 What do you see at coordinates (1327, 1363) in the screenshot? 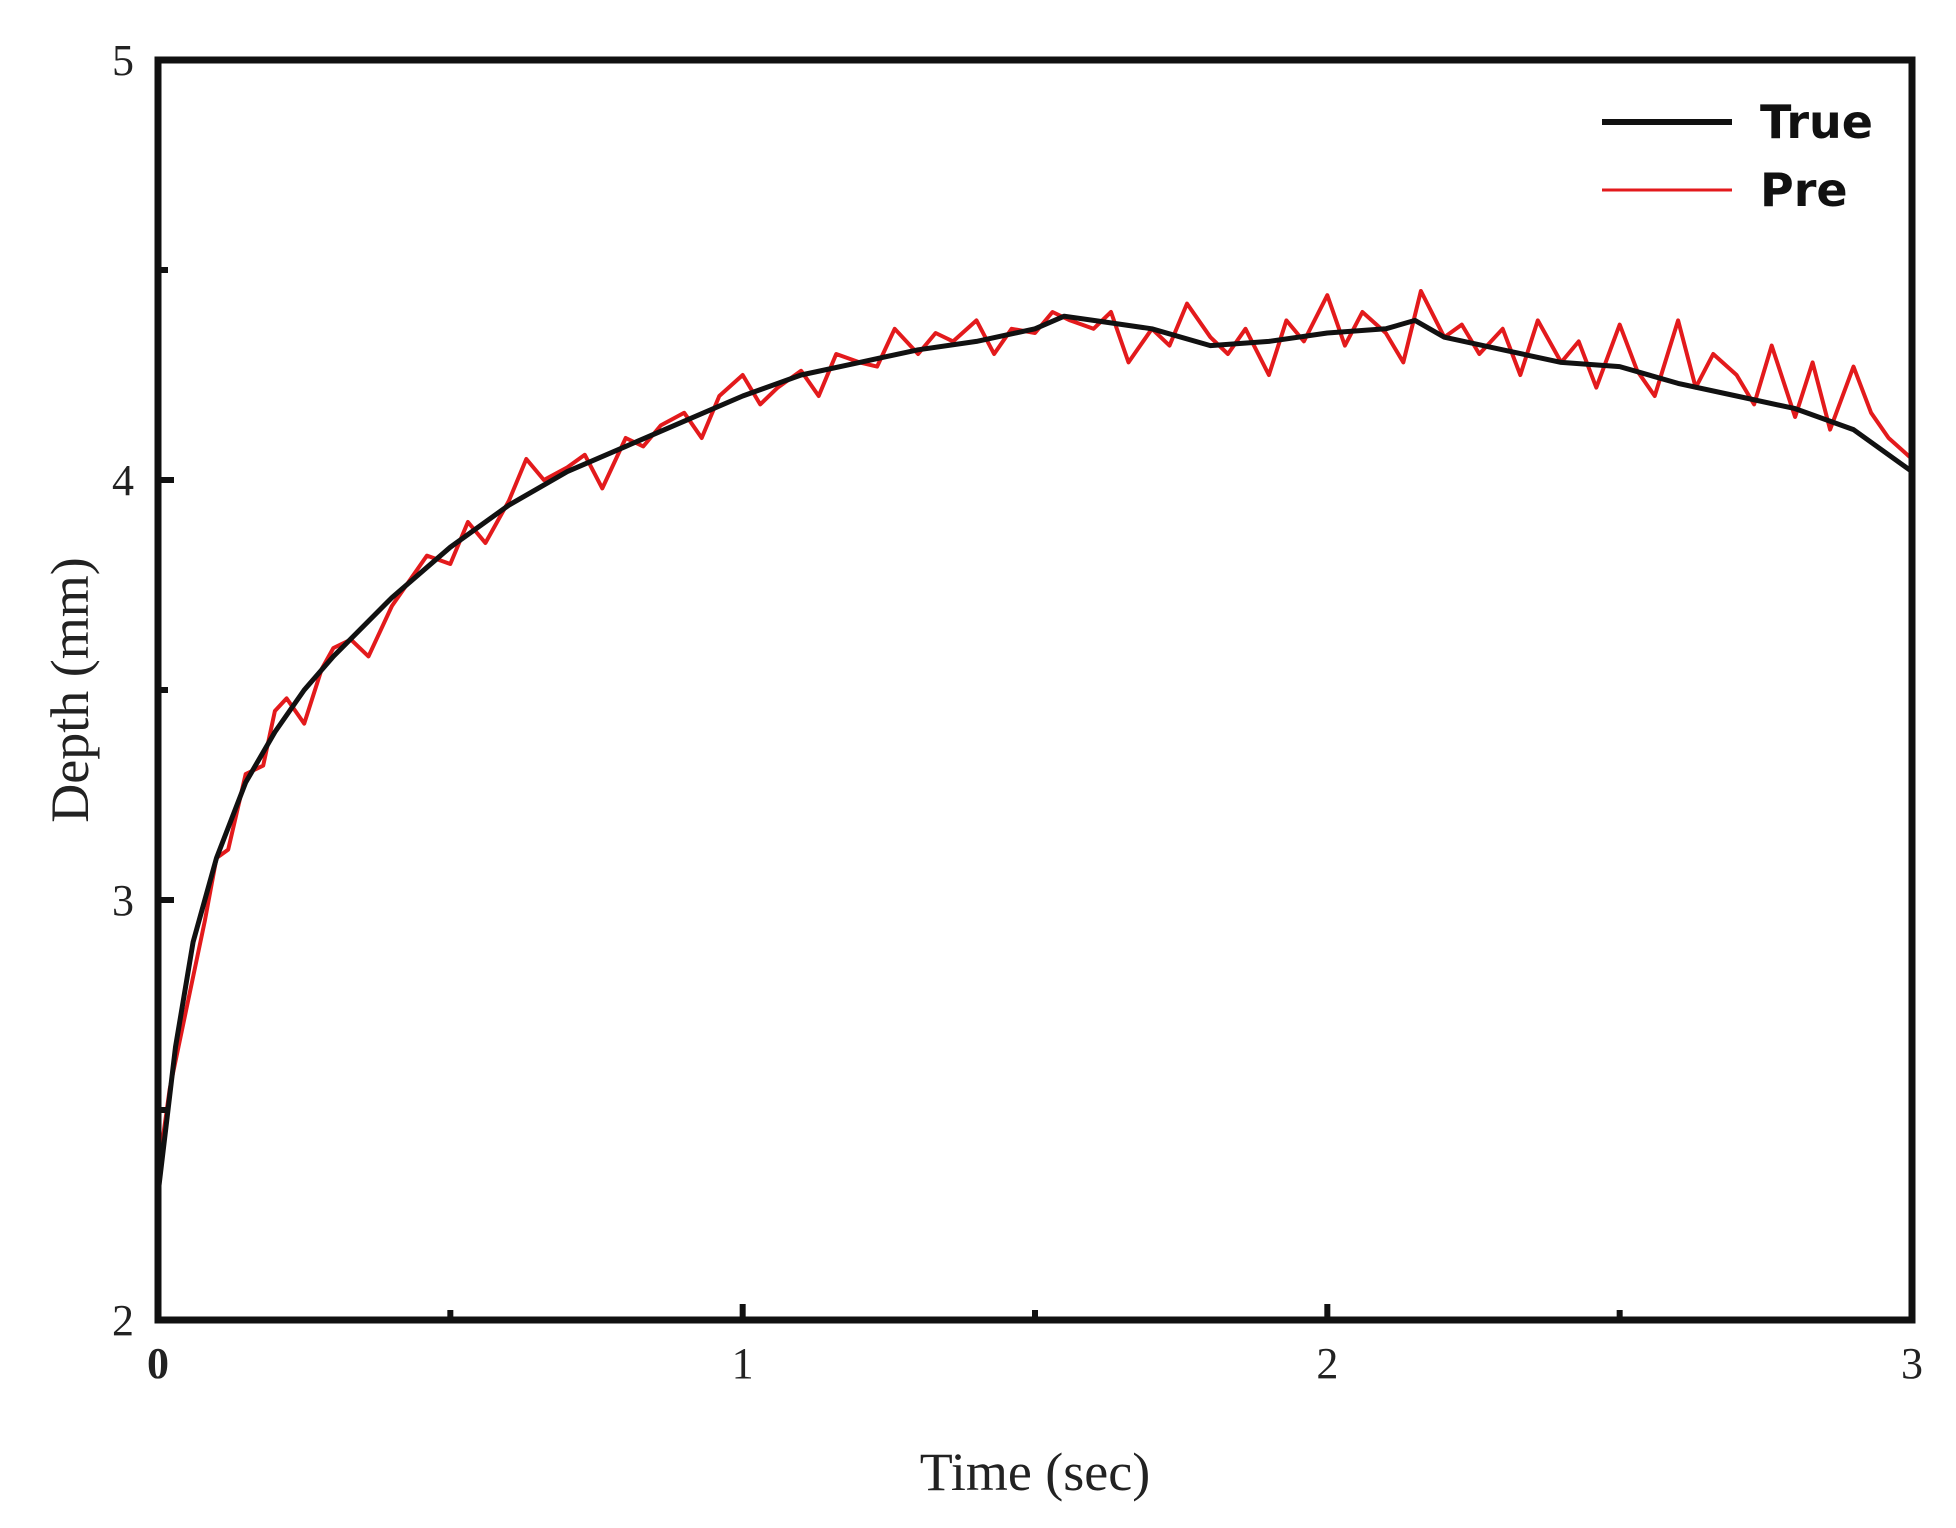
I see `x-tick-label: 2` at bounding box center [1327, 1363].